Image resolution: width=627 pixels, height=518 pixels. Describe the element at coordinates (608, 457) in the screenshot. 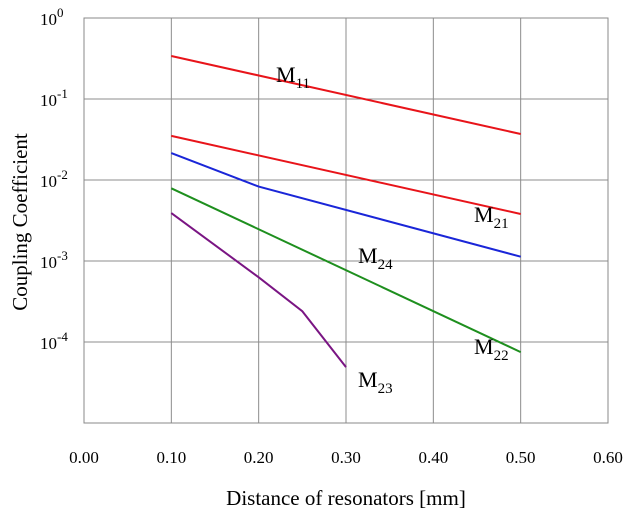

I see `x-tick-label: 0.60` at that location.